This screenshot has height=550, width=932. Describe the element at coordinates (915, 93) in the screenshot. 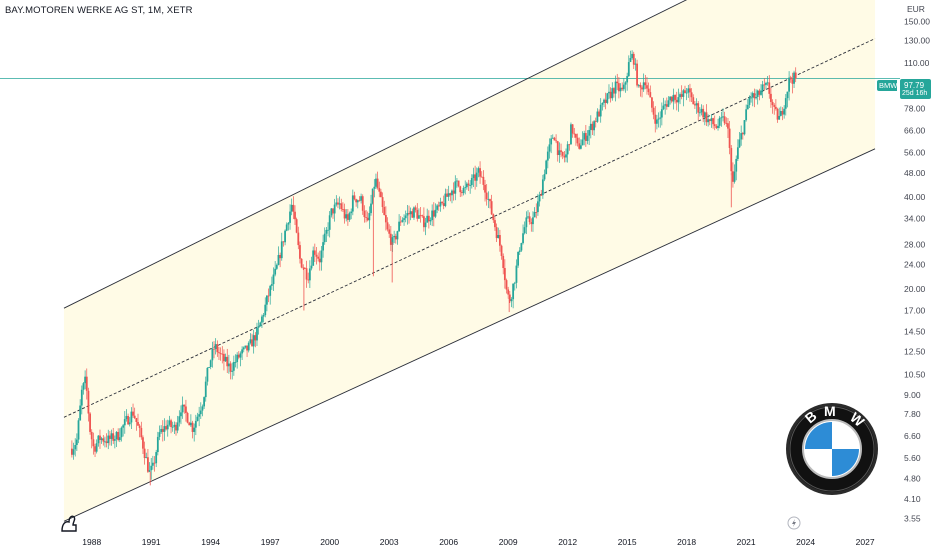

I see `bar-countdown: 25d 16h` at that location.